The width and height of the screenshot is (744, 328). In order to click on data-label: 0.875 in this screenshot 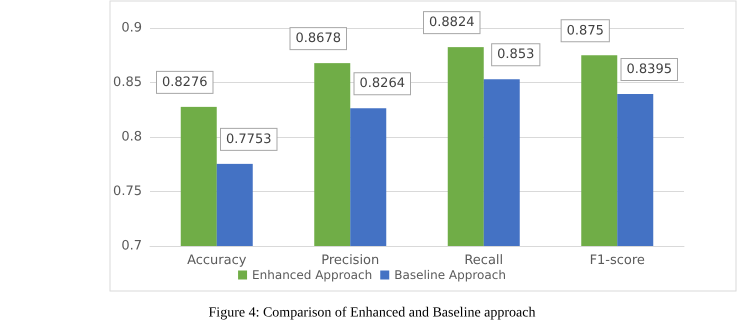, I will do `click(585, 30)`.